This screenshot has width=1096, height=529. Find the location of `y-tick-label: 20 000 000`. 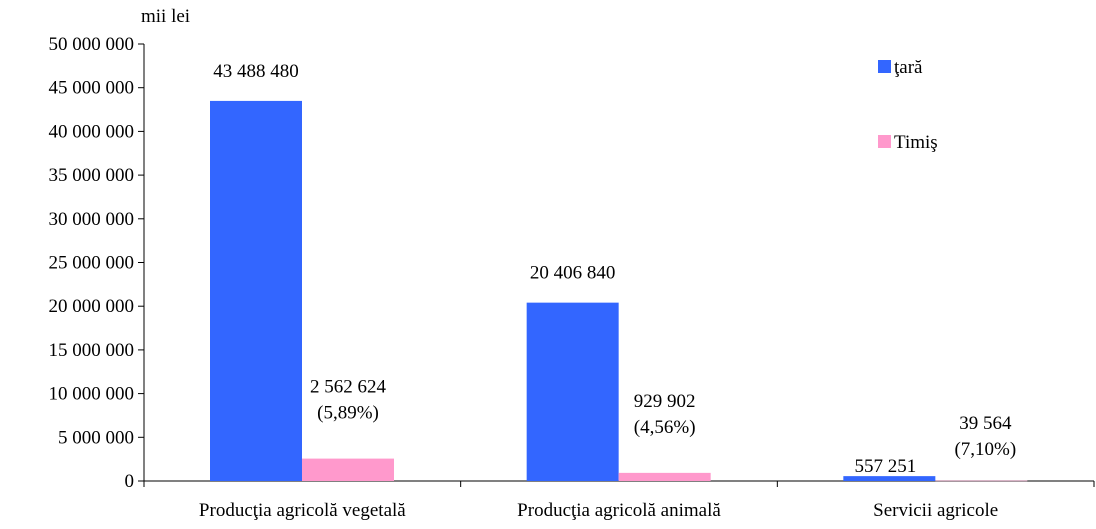

y-tick-label: 20 000 000 is located at coordinates (92, 306).